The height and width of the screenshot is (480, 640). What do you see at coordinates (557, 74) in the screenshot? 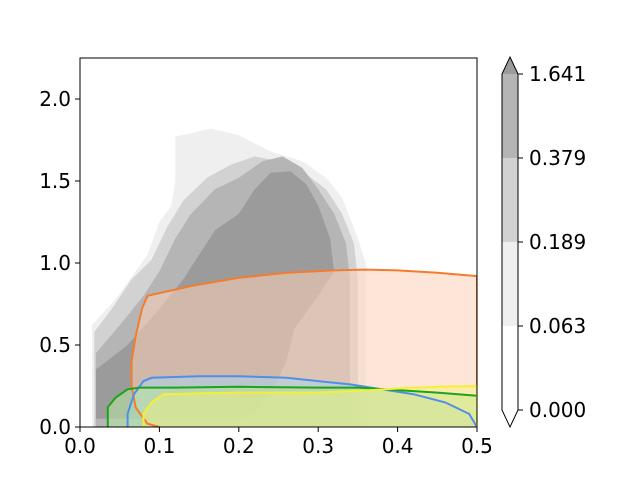
I see `colorbar-tick-label: 1.641` at bounding box center [557, 74].